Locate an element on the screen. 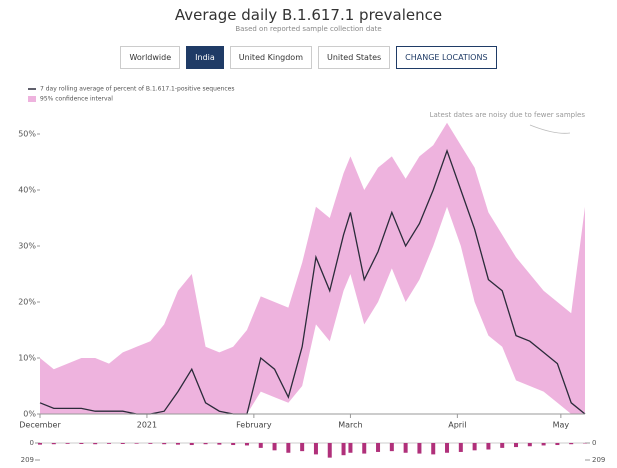 This screenshot has height=468, width=617. location-button: United Kingdom is located at coordinates (270, 57).